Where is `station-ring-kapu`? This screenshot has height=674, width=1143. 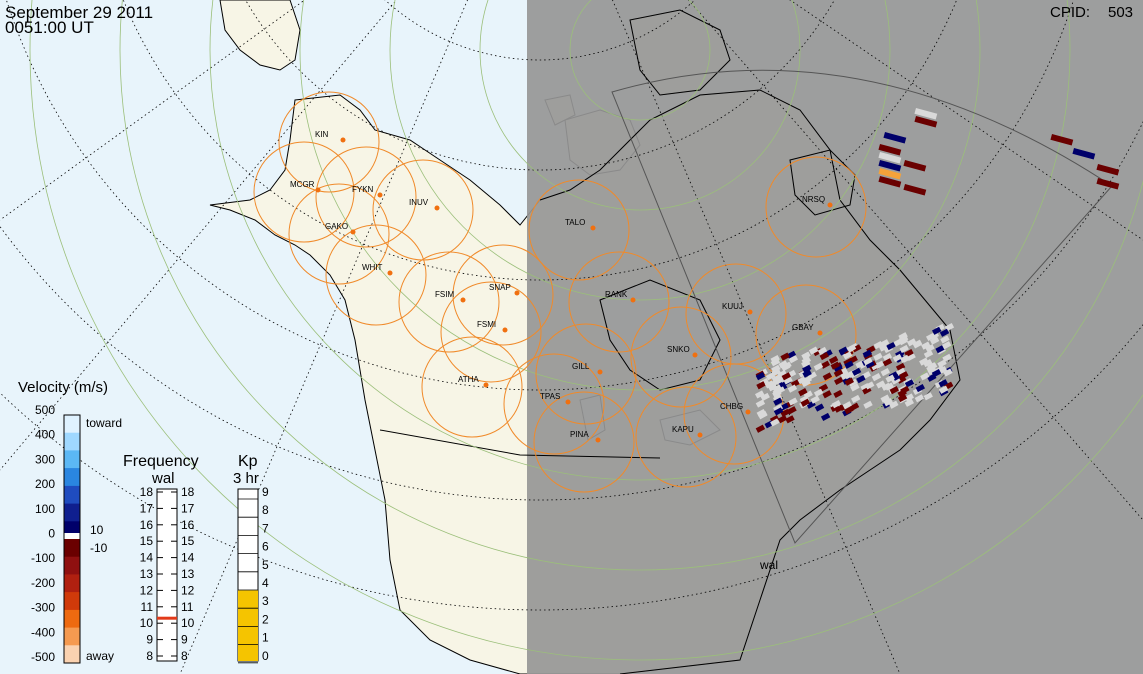 station-ring-kapu is located at coordinates (686, 437).